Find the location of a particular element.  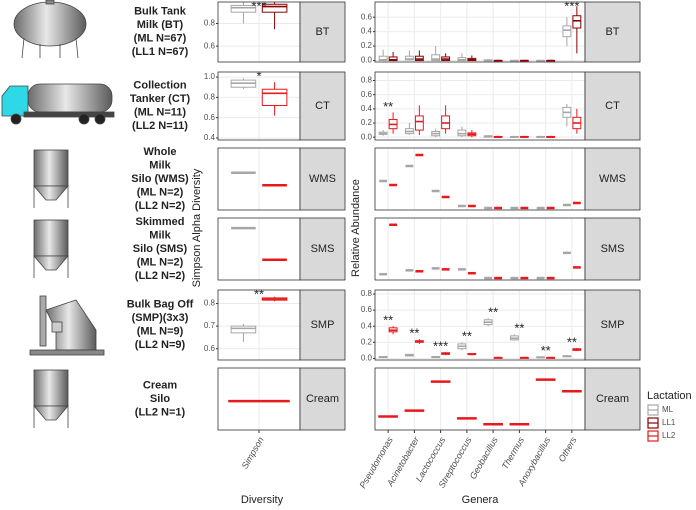

row-label: Skimmed is located at coordinates (160, 222).